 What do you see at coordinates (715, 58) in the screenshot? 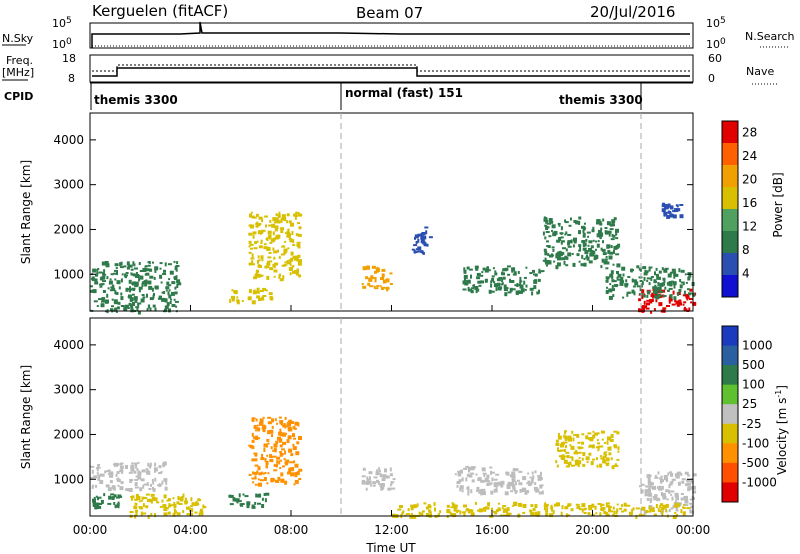
I see `freq-right-tick-top: 60` at bounding box center [715, 58].